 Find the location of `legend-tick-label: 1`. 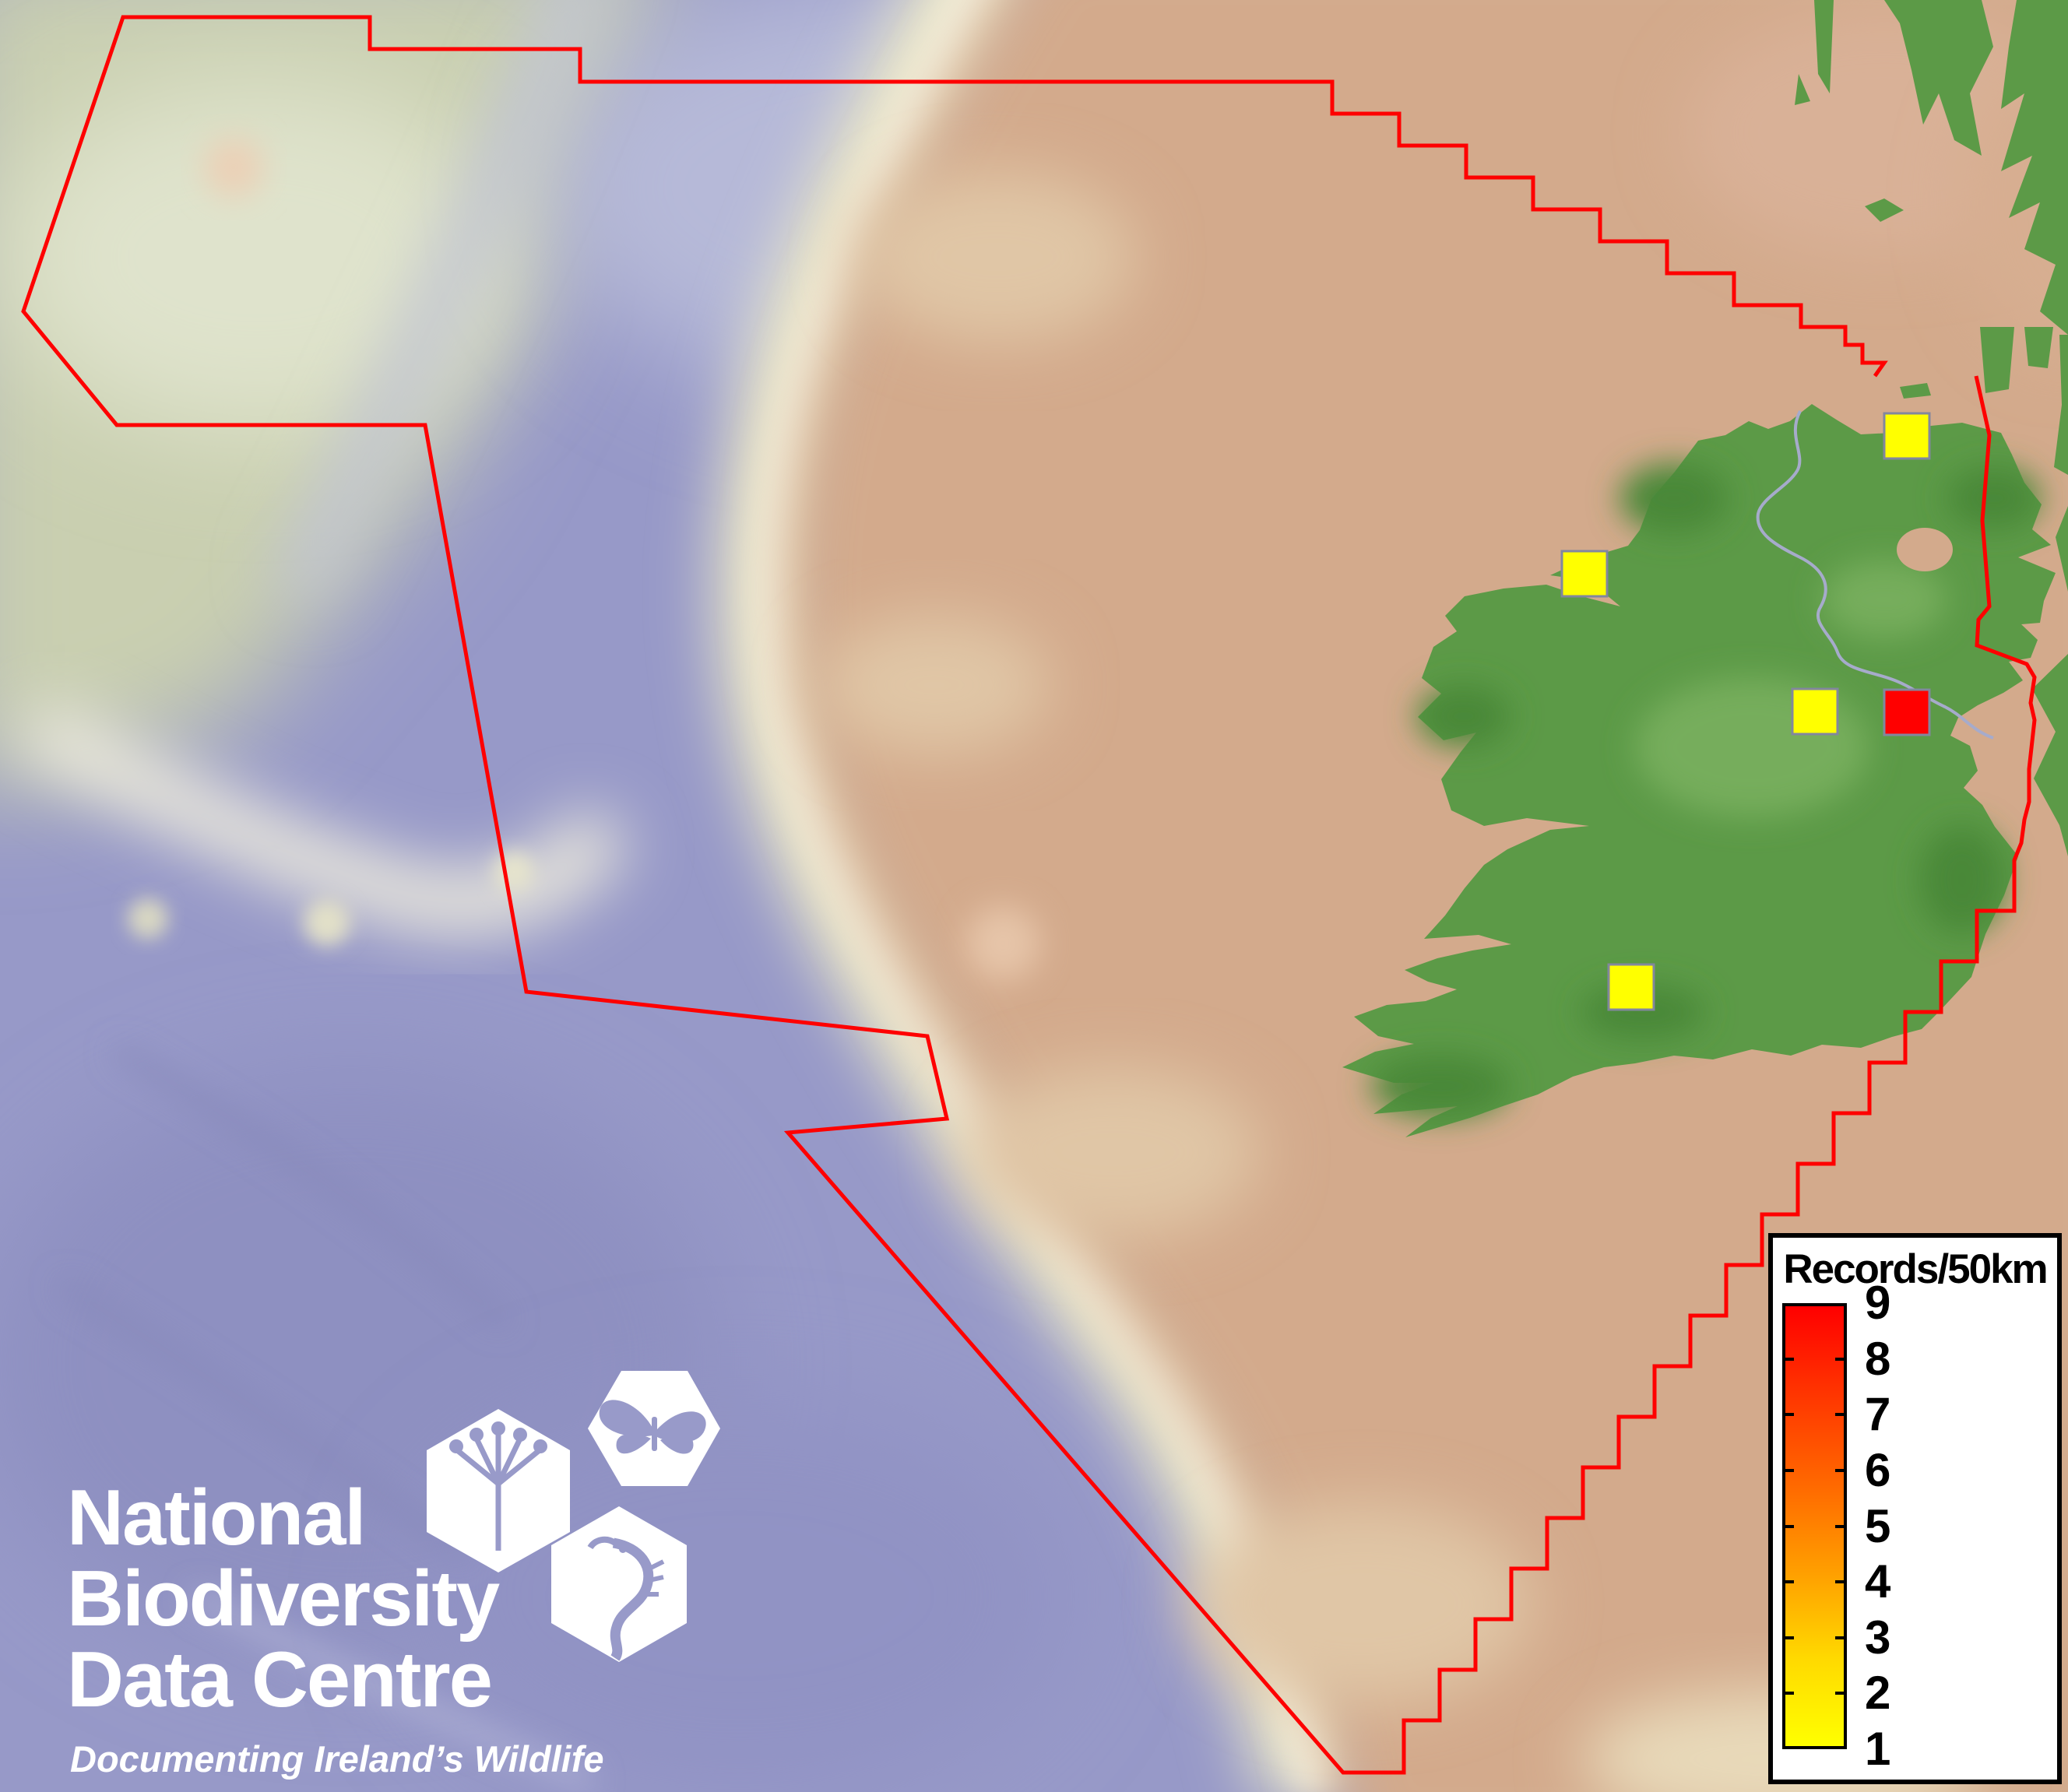

legend-tick-label: 1 is located at coordinates (1878, 1749).